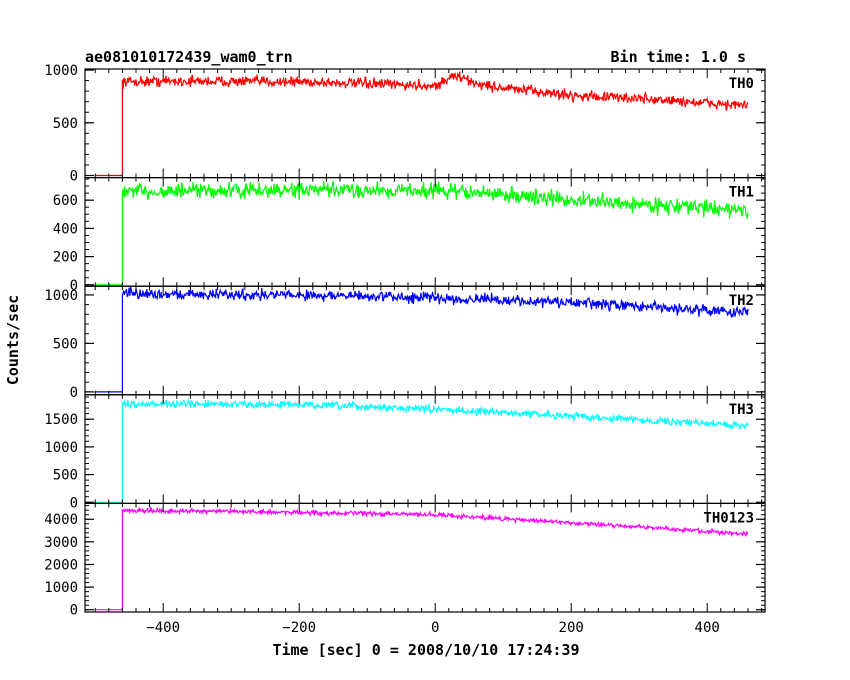 The image size is (850, 680). I want to click on panel-label: TH1, so click(741, 193).